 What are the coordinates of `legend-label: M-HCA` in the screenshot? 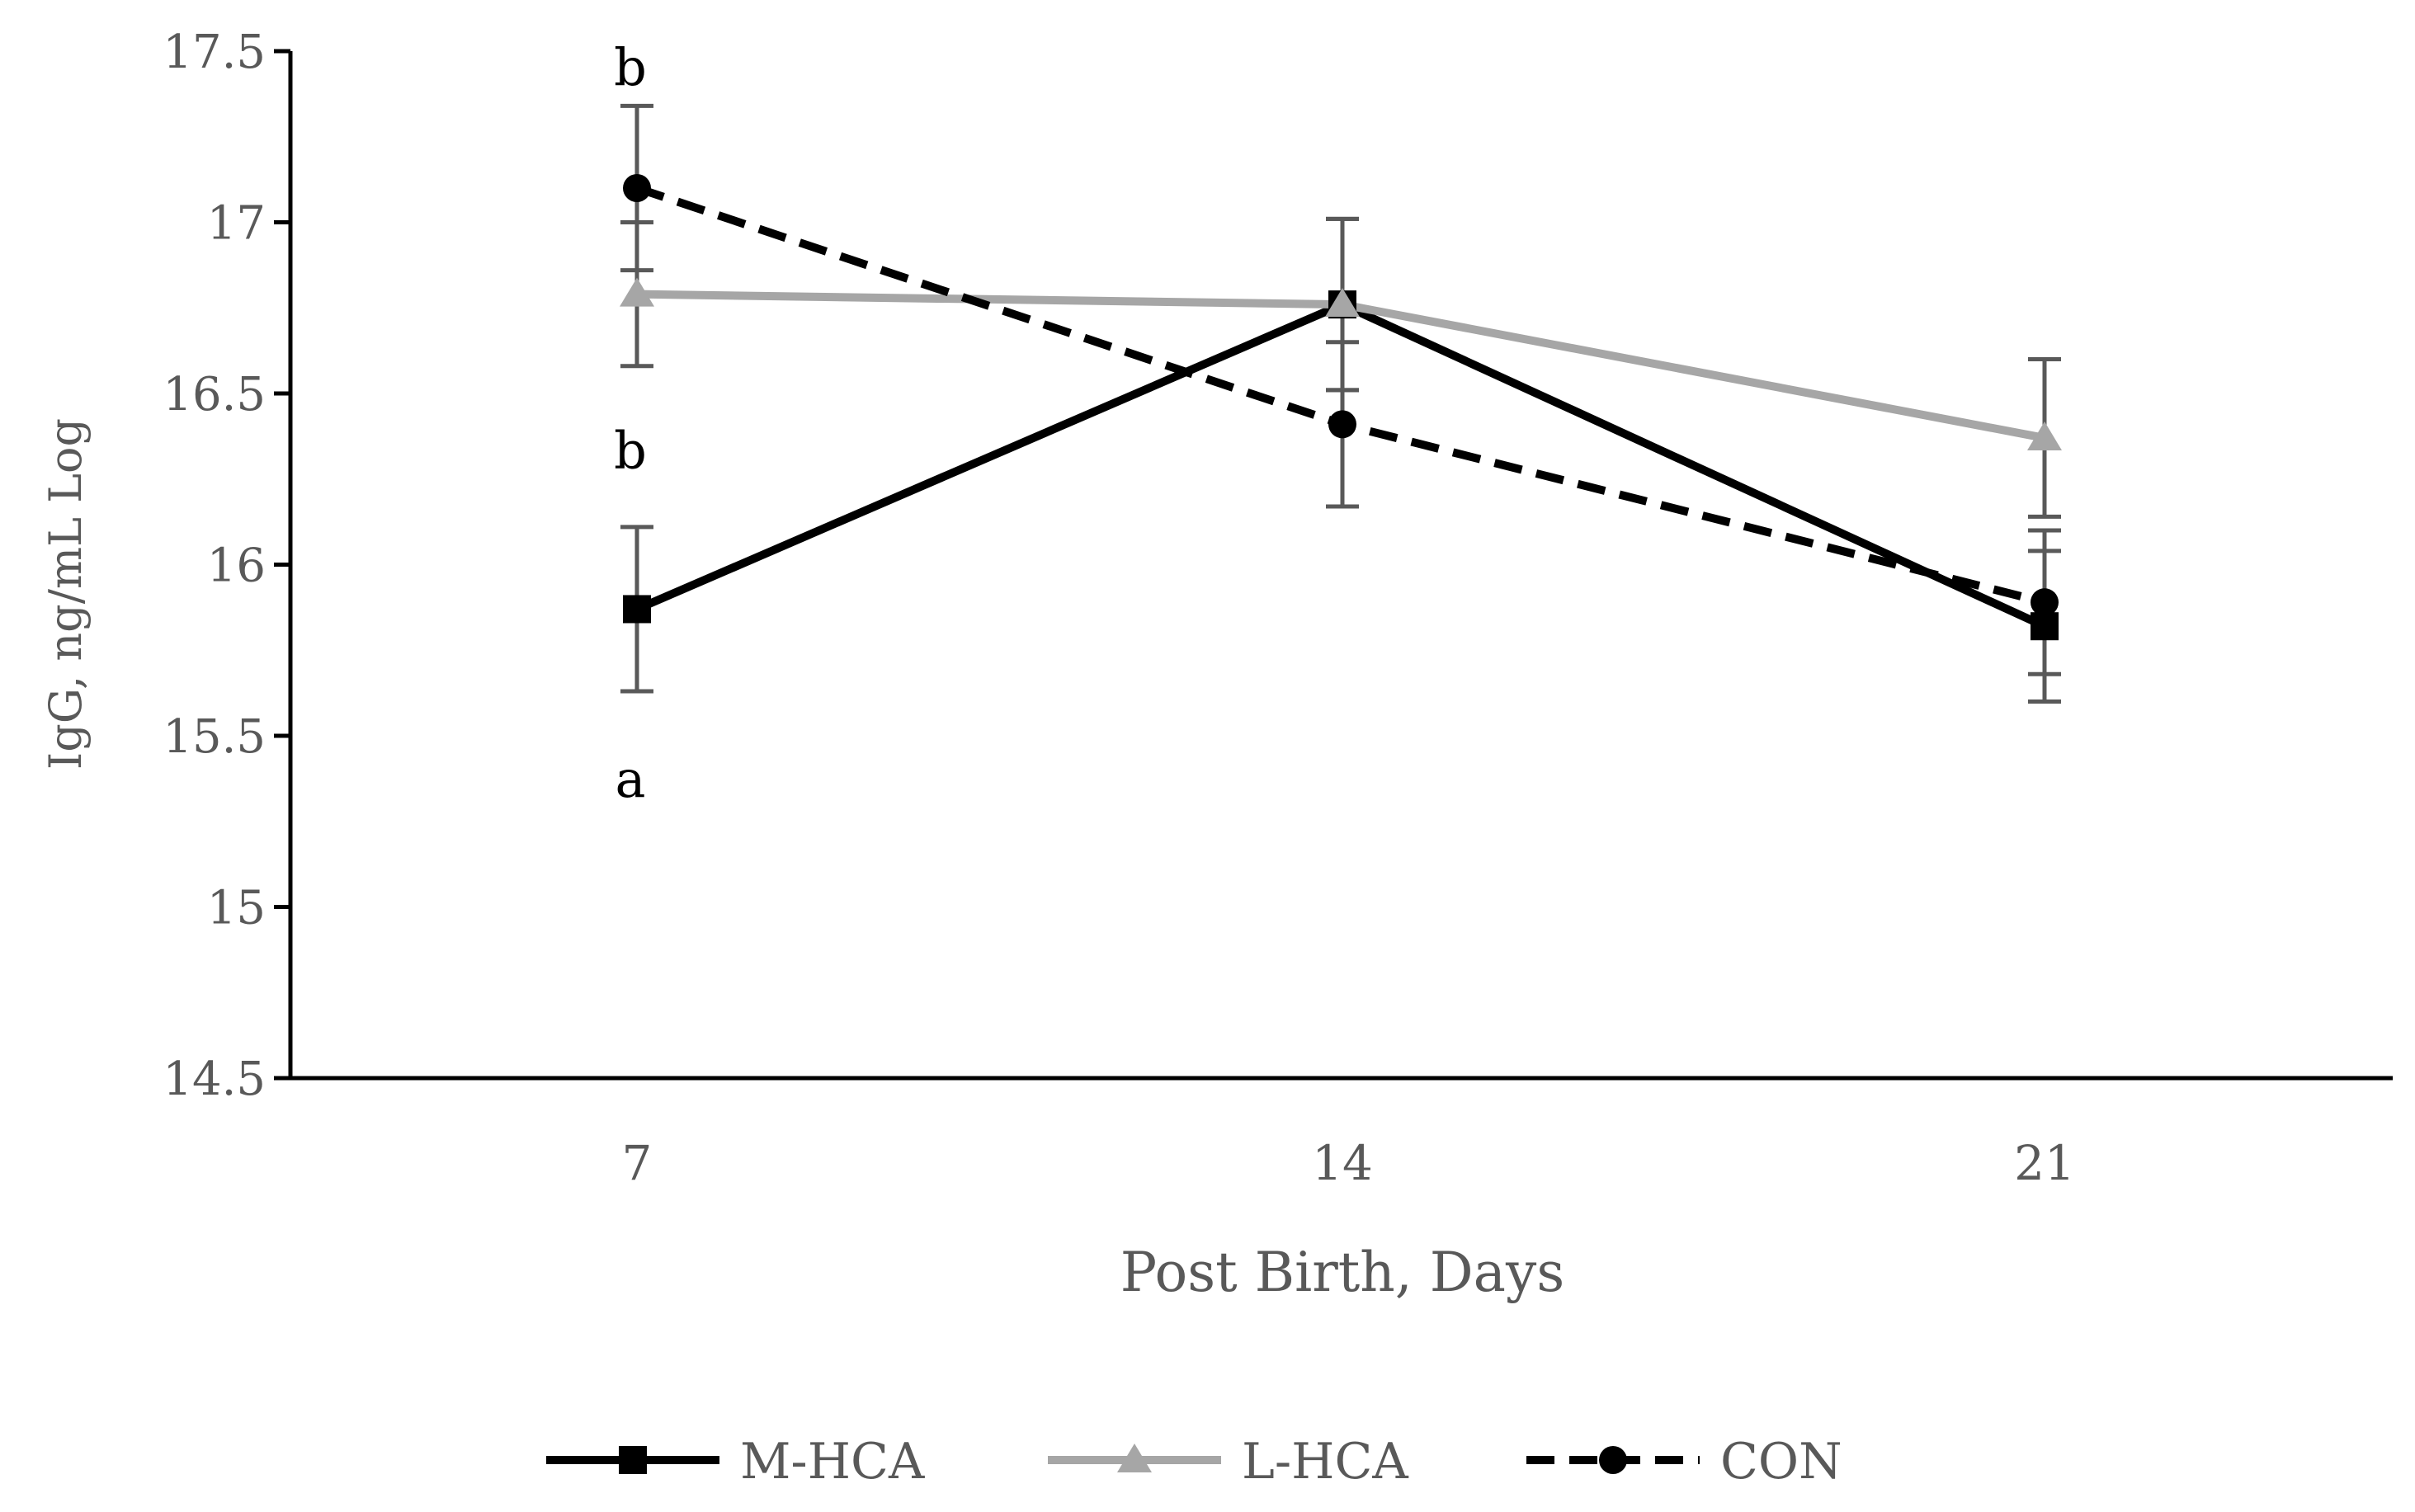 It's located at (832, 1462).